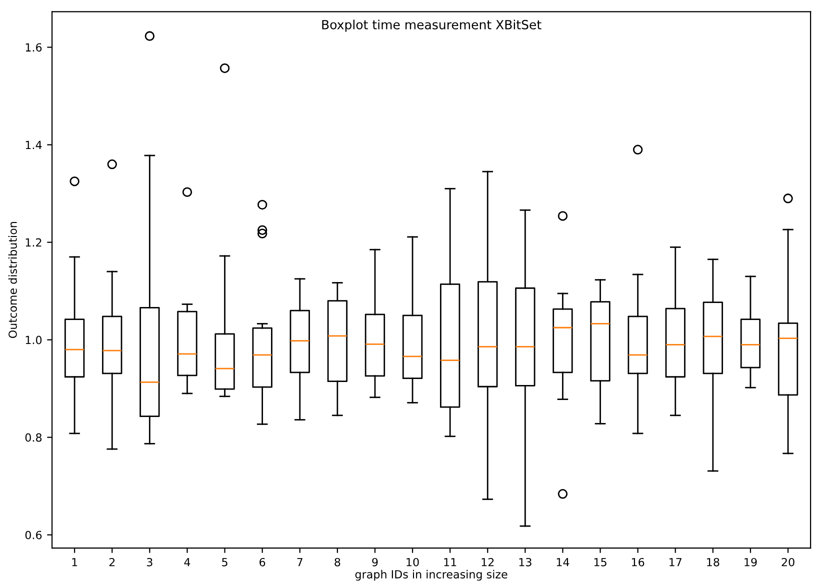  I want to click on x-tick-label: 18, so click(713, 562).